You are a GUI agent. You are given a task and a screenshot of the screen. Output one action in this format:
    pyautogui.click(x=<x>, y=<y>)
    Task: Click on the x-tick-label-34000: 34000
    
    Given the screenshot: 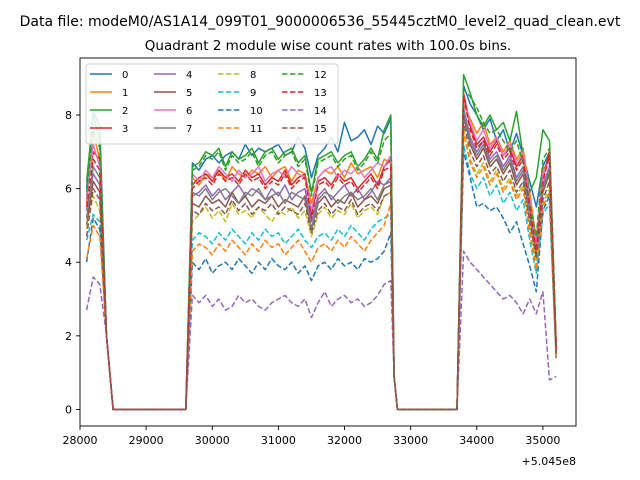 What is the action you would take?
    pyautogui.click(x=476, y=440)
    